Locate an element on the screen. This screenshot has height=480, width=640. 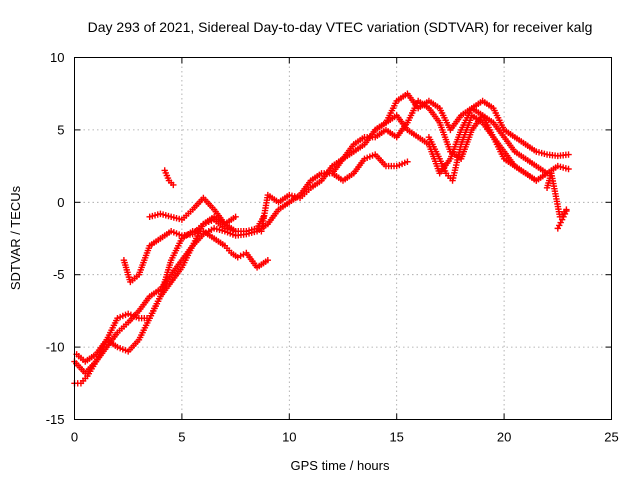
x-axis-label: GPS time / hours is located at coordinates (340, 465).